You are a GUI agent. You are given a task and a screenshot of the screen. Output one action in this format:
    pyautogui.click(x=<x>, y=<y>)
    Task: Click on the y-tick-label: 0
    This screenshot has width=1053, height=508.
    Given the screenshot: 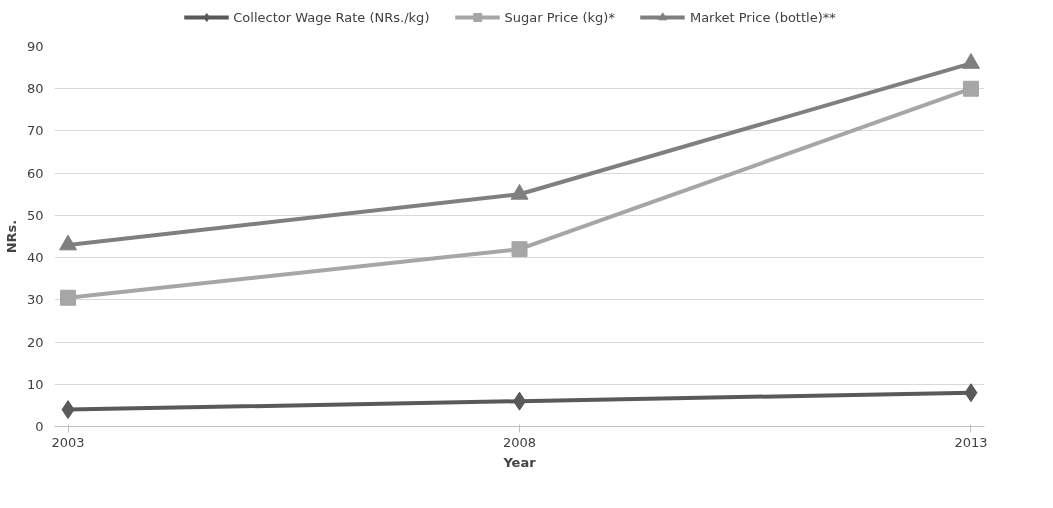 What is the action you would take?
    pyautogui.click(x=39, y=426)
    